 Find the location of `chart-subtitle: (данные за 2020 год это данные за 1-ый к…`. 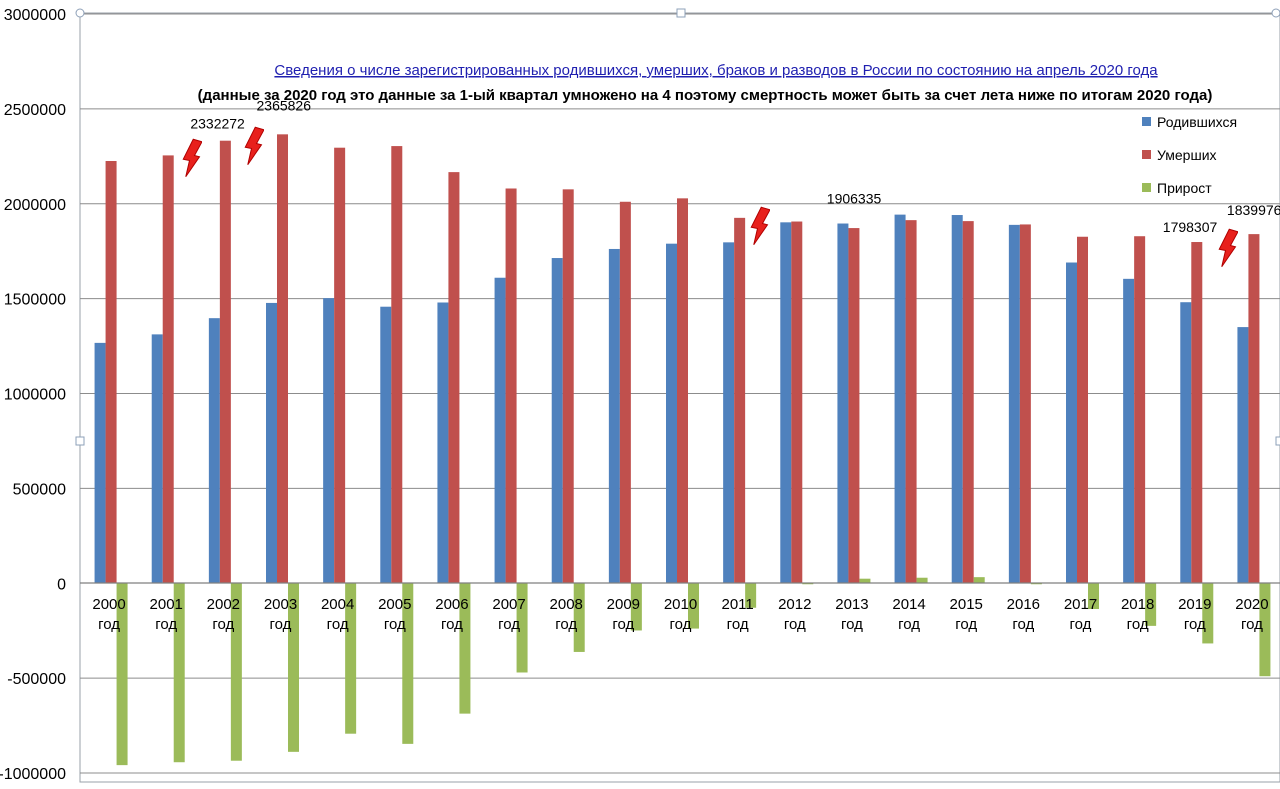

chart-subtitle: (данные за 2020 год это данные за 1-ый к… is located at coordinates (705, 95).